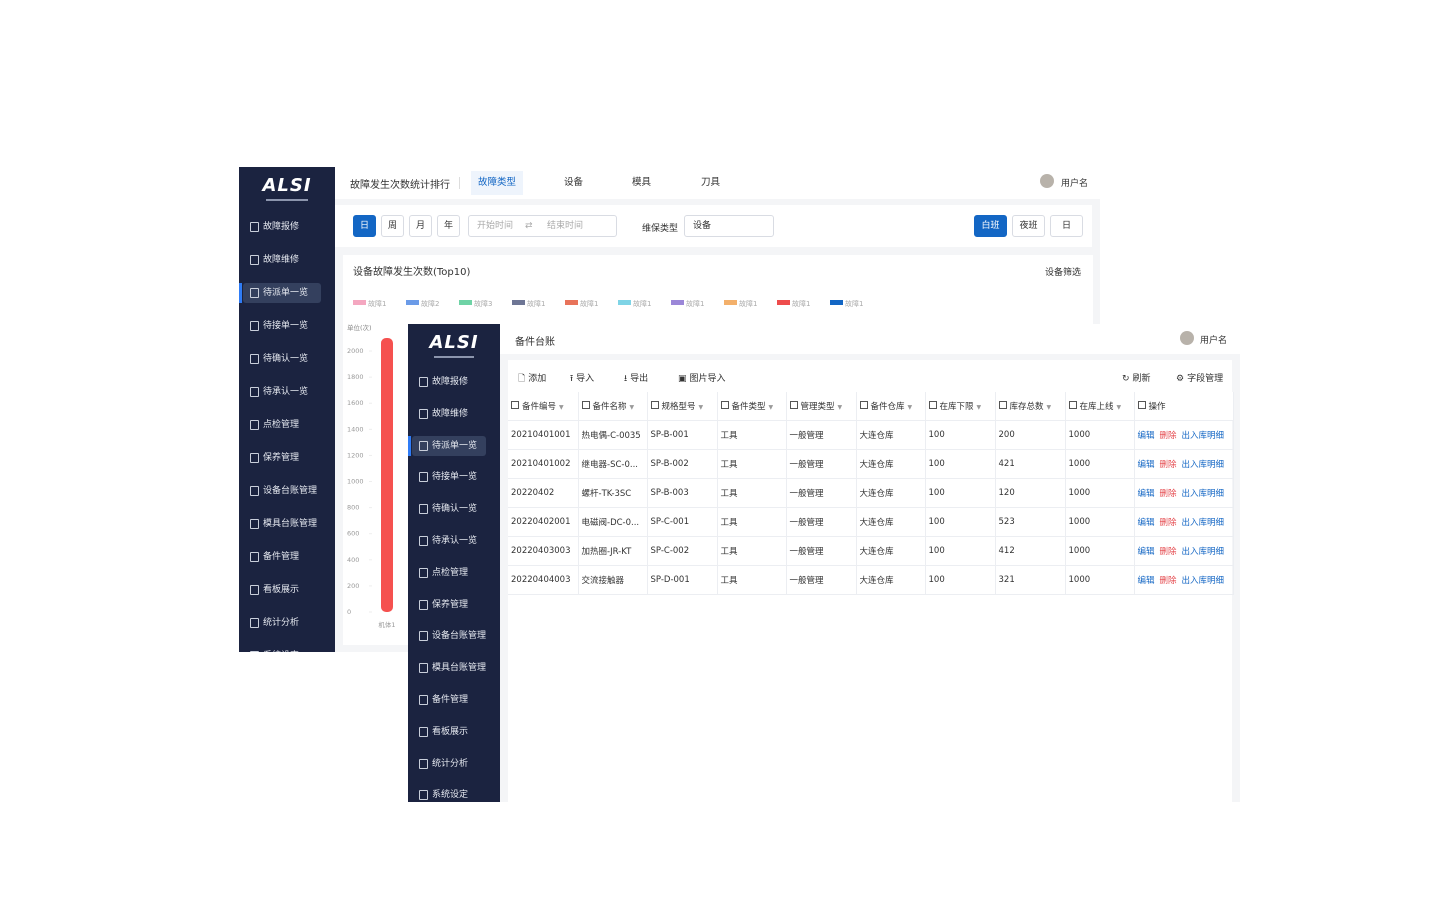 The width and height of the screenshot is (1440, 900). What do you see at coordinates (400, 185) in the screenshot?
I see `page-title: 故障发生次数统计排行` at bounding box center [400, 185].